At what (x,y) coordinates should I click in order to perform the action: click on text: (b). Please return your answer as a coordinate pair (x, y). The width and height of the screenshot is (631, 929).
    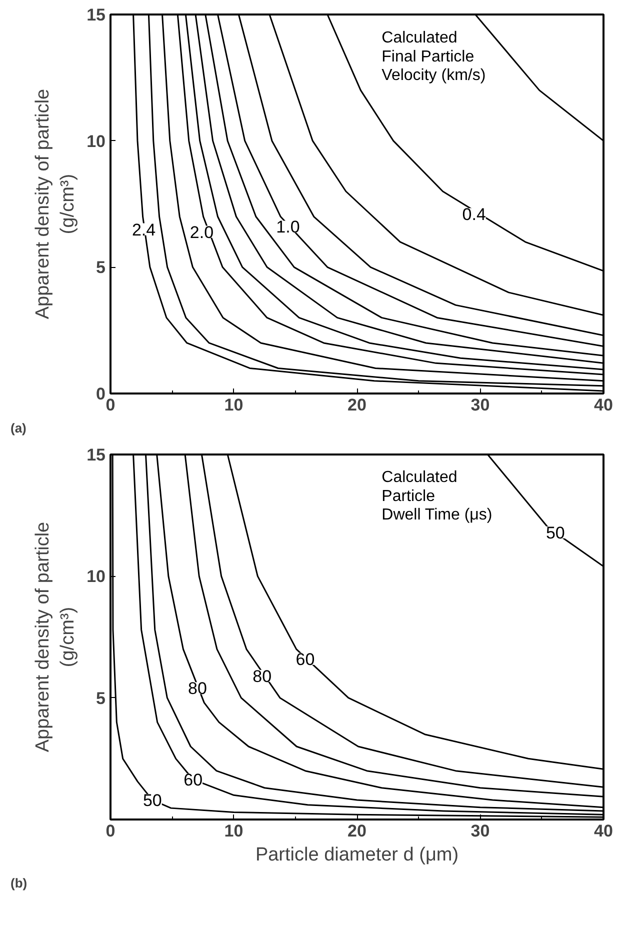
    Looking at the image, I should click on (19, 883).